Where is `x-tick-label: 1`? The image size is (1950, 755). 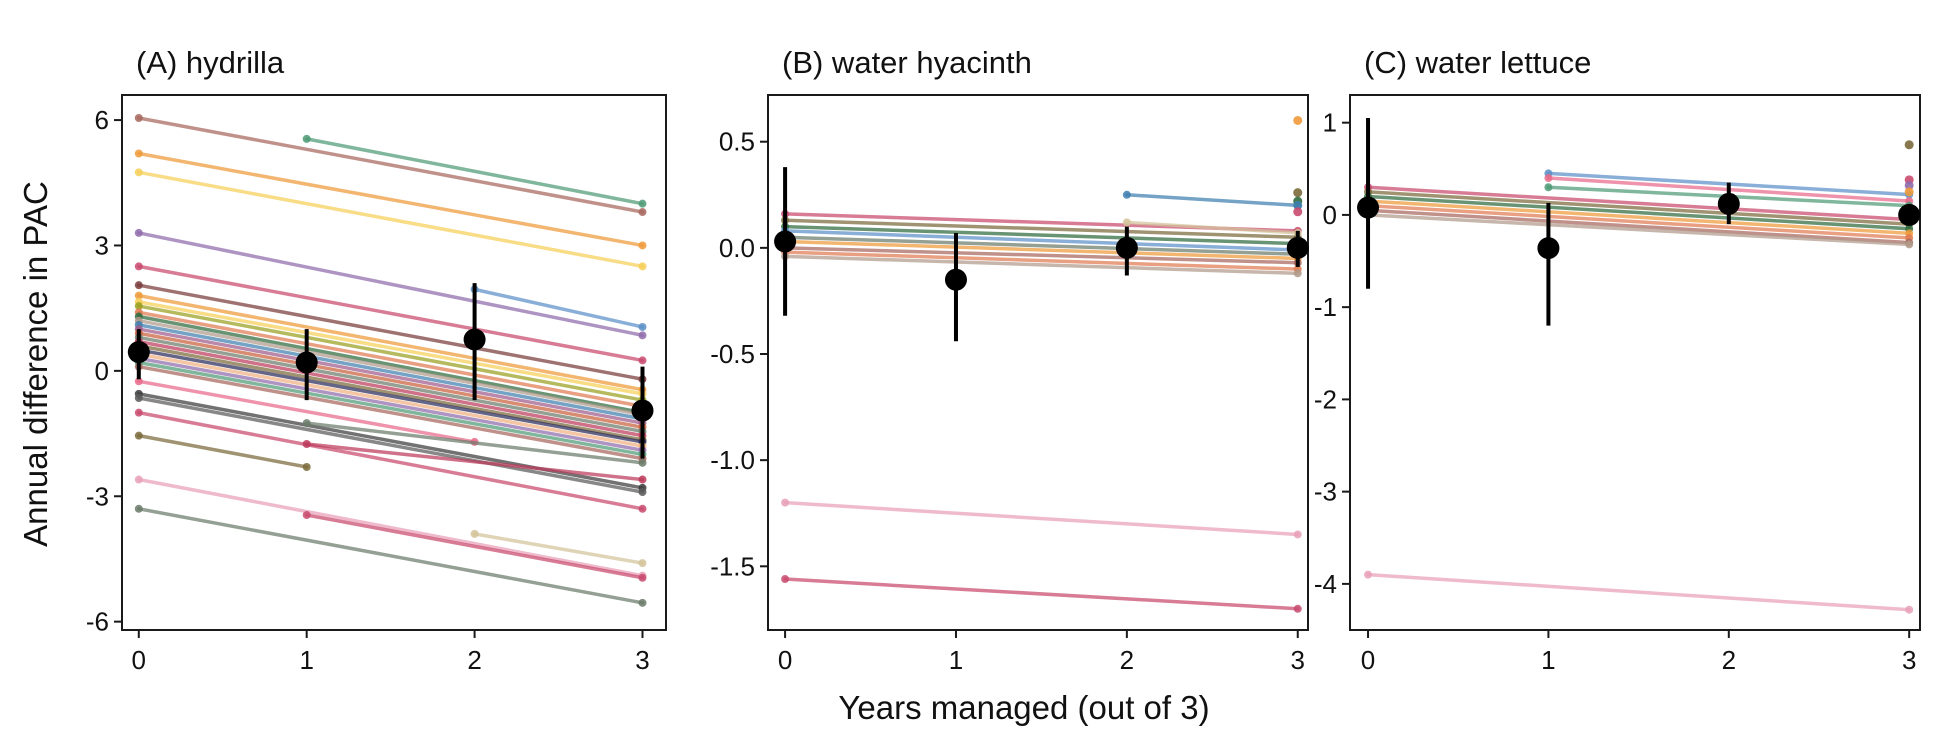
x-tick-label: 1 is located at coordinates (306, 660).